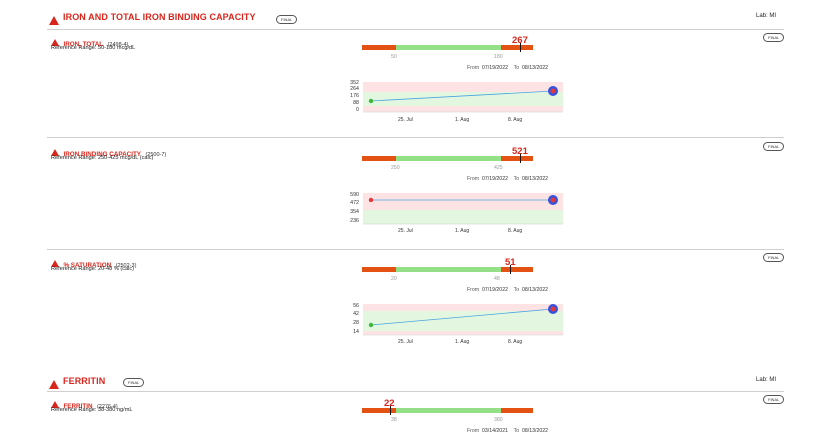  I want to click on test-code: (2502-3), so click(126, 266).